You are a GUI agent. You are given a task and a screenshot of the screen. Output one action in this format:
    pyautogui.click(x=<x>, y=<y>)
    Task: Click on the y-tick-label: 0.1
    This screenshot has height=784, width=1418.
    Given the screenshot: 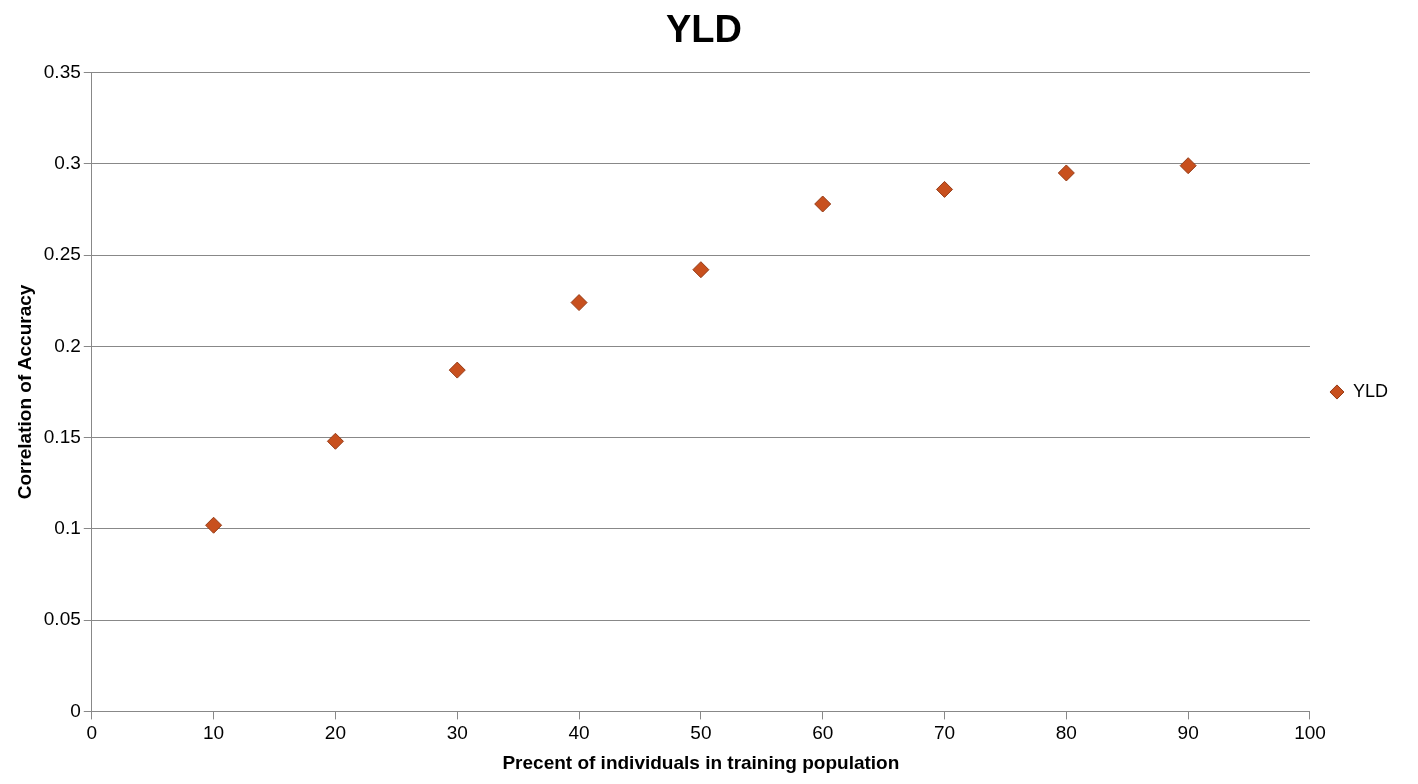 What is the action you would take?
    pyautogui.click(x=67, y=528)
    